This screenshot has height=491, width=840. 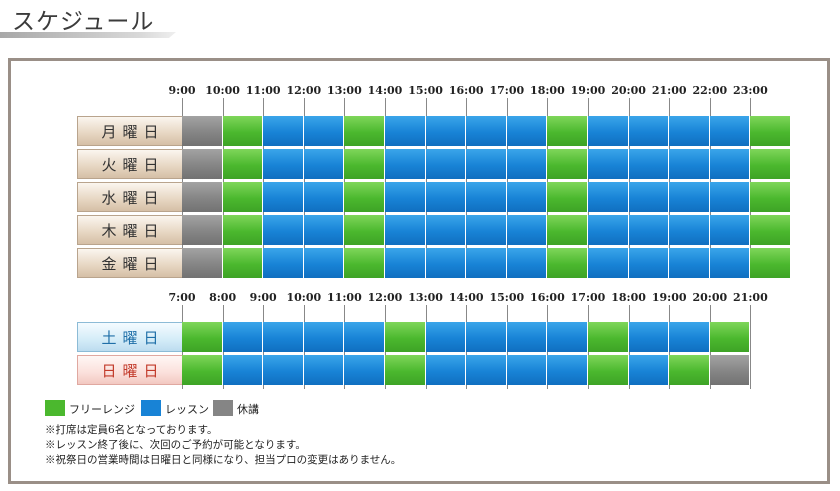 What do you see at coordinates (344, 297) in the screenshot?
I see `time-label: 11:00` at bounding box center [344, 297].